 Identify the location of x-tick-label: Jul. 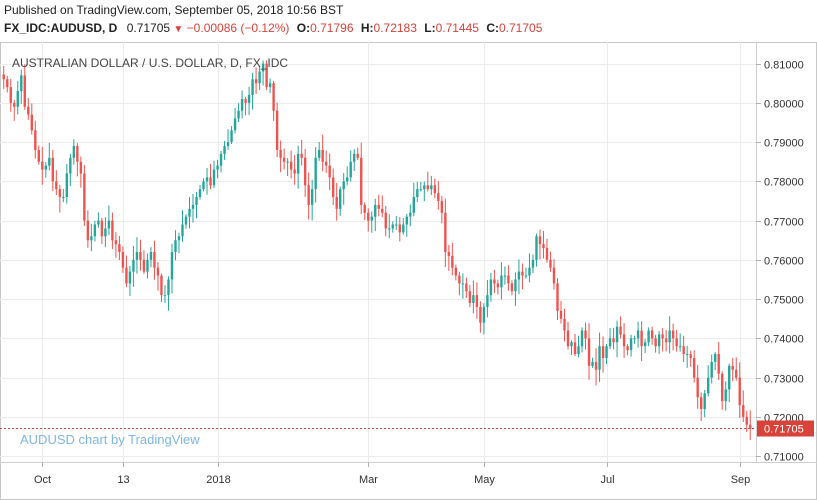
(607, 480).